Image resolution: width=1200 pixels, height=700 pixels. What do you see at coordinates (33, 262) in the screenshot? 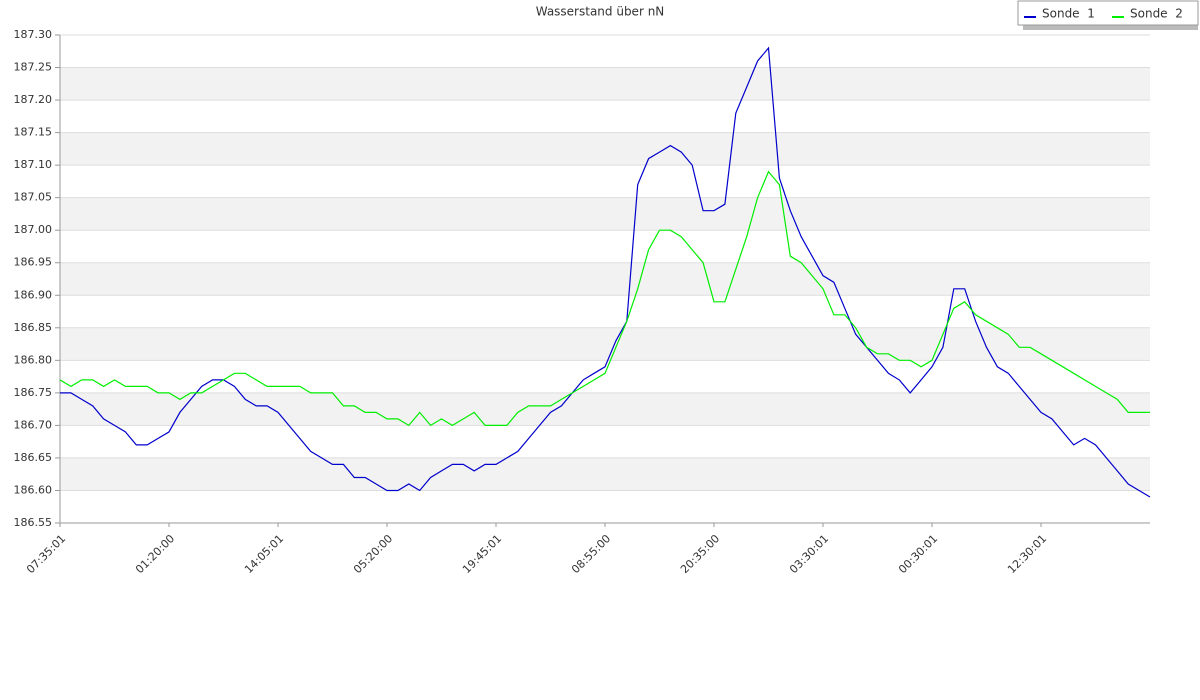
I see `y-tick-label: 186.95` at bounding box center [33, 262].